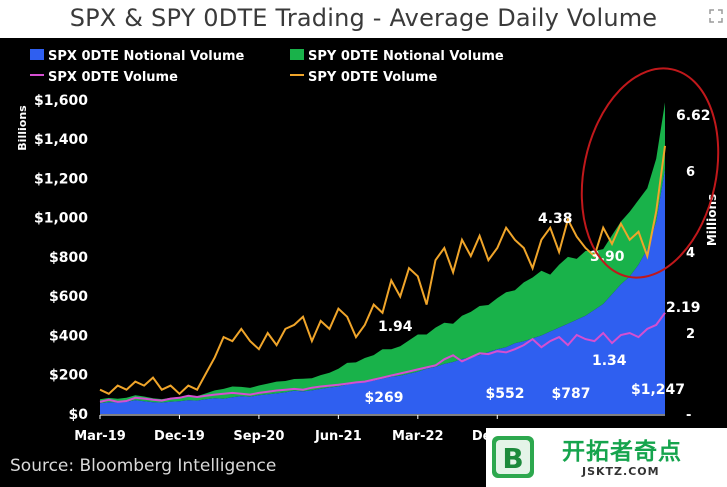  What do you see at coordinates (505, 394) in the screenshot?
I see `data-label: $552` at bounding box center [505, 394].